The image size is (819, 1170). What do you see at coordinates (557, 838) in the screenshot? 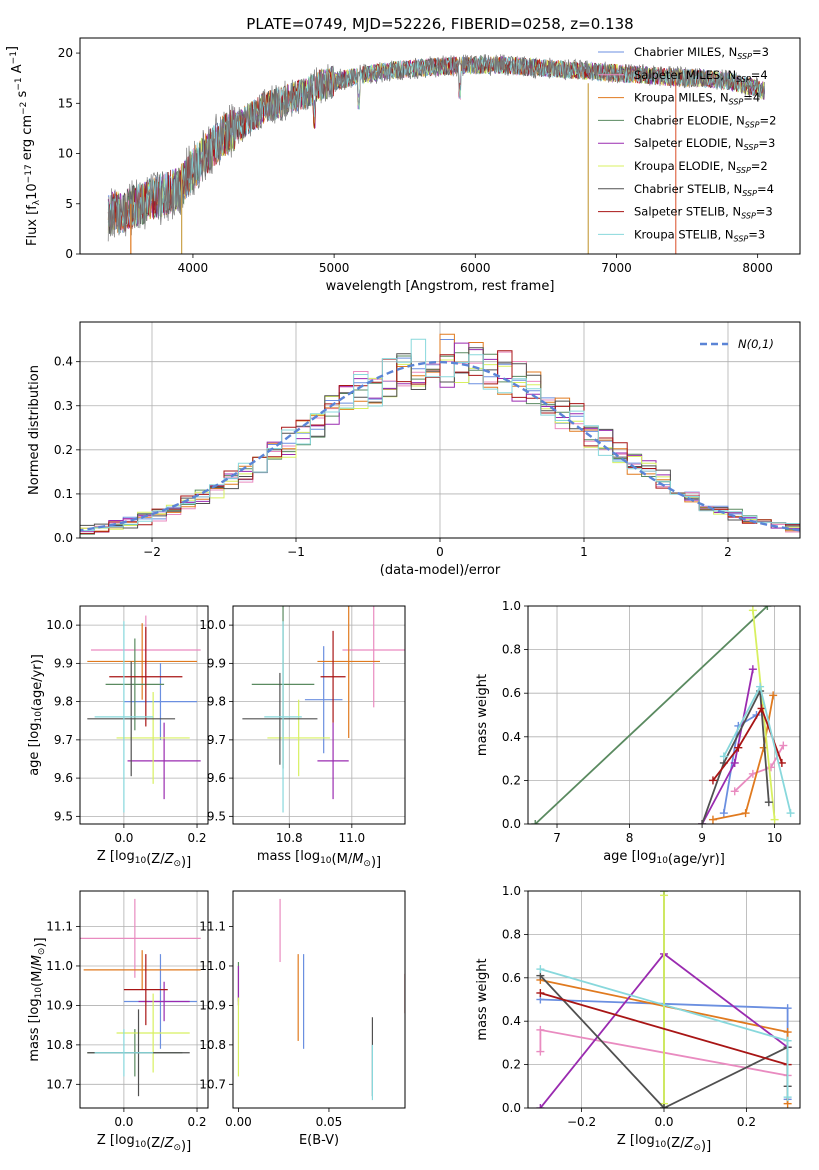
I see `x-tick-label: 7` at bounding box center [557, 838].